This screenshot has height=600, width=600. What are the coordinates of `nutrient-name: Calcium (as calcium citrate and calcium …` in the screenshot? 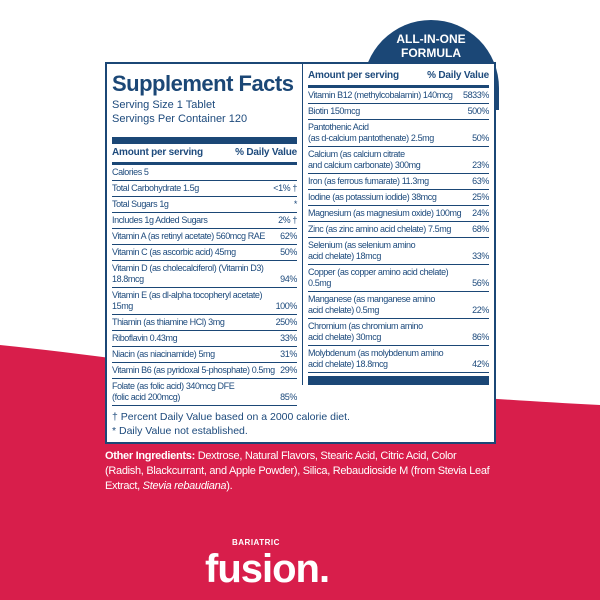 It's located at (364, 159).